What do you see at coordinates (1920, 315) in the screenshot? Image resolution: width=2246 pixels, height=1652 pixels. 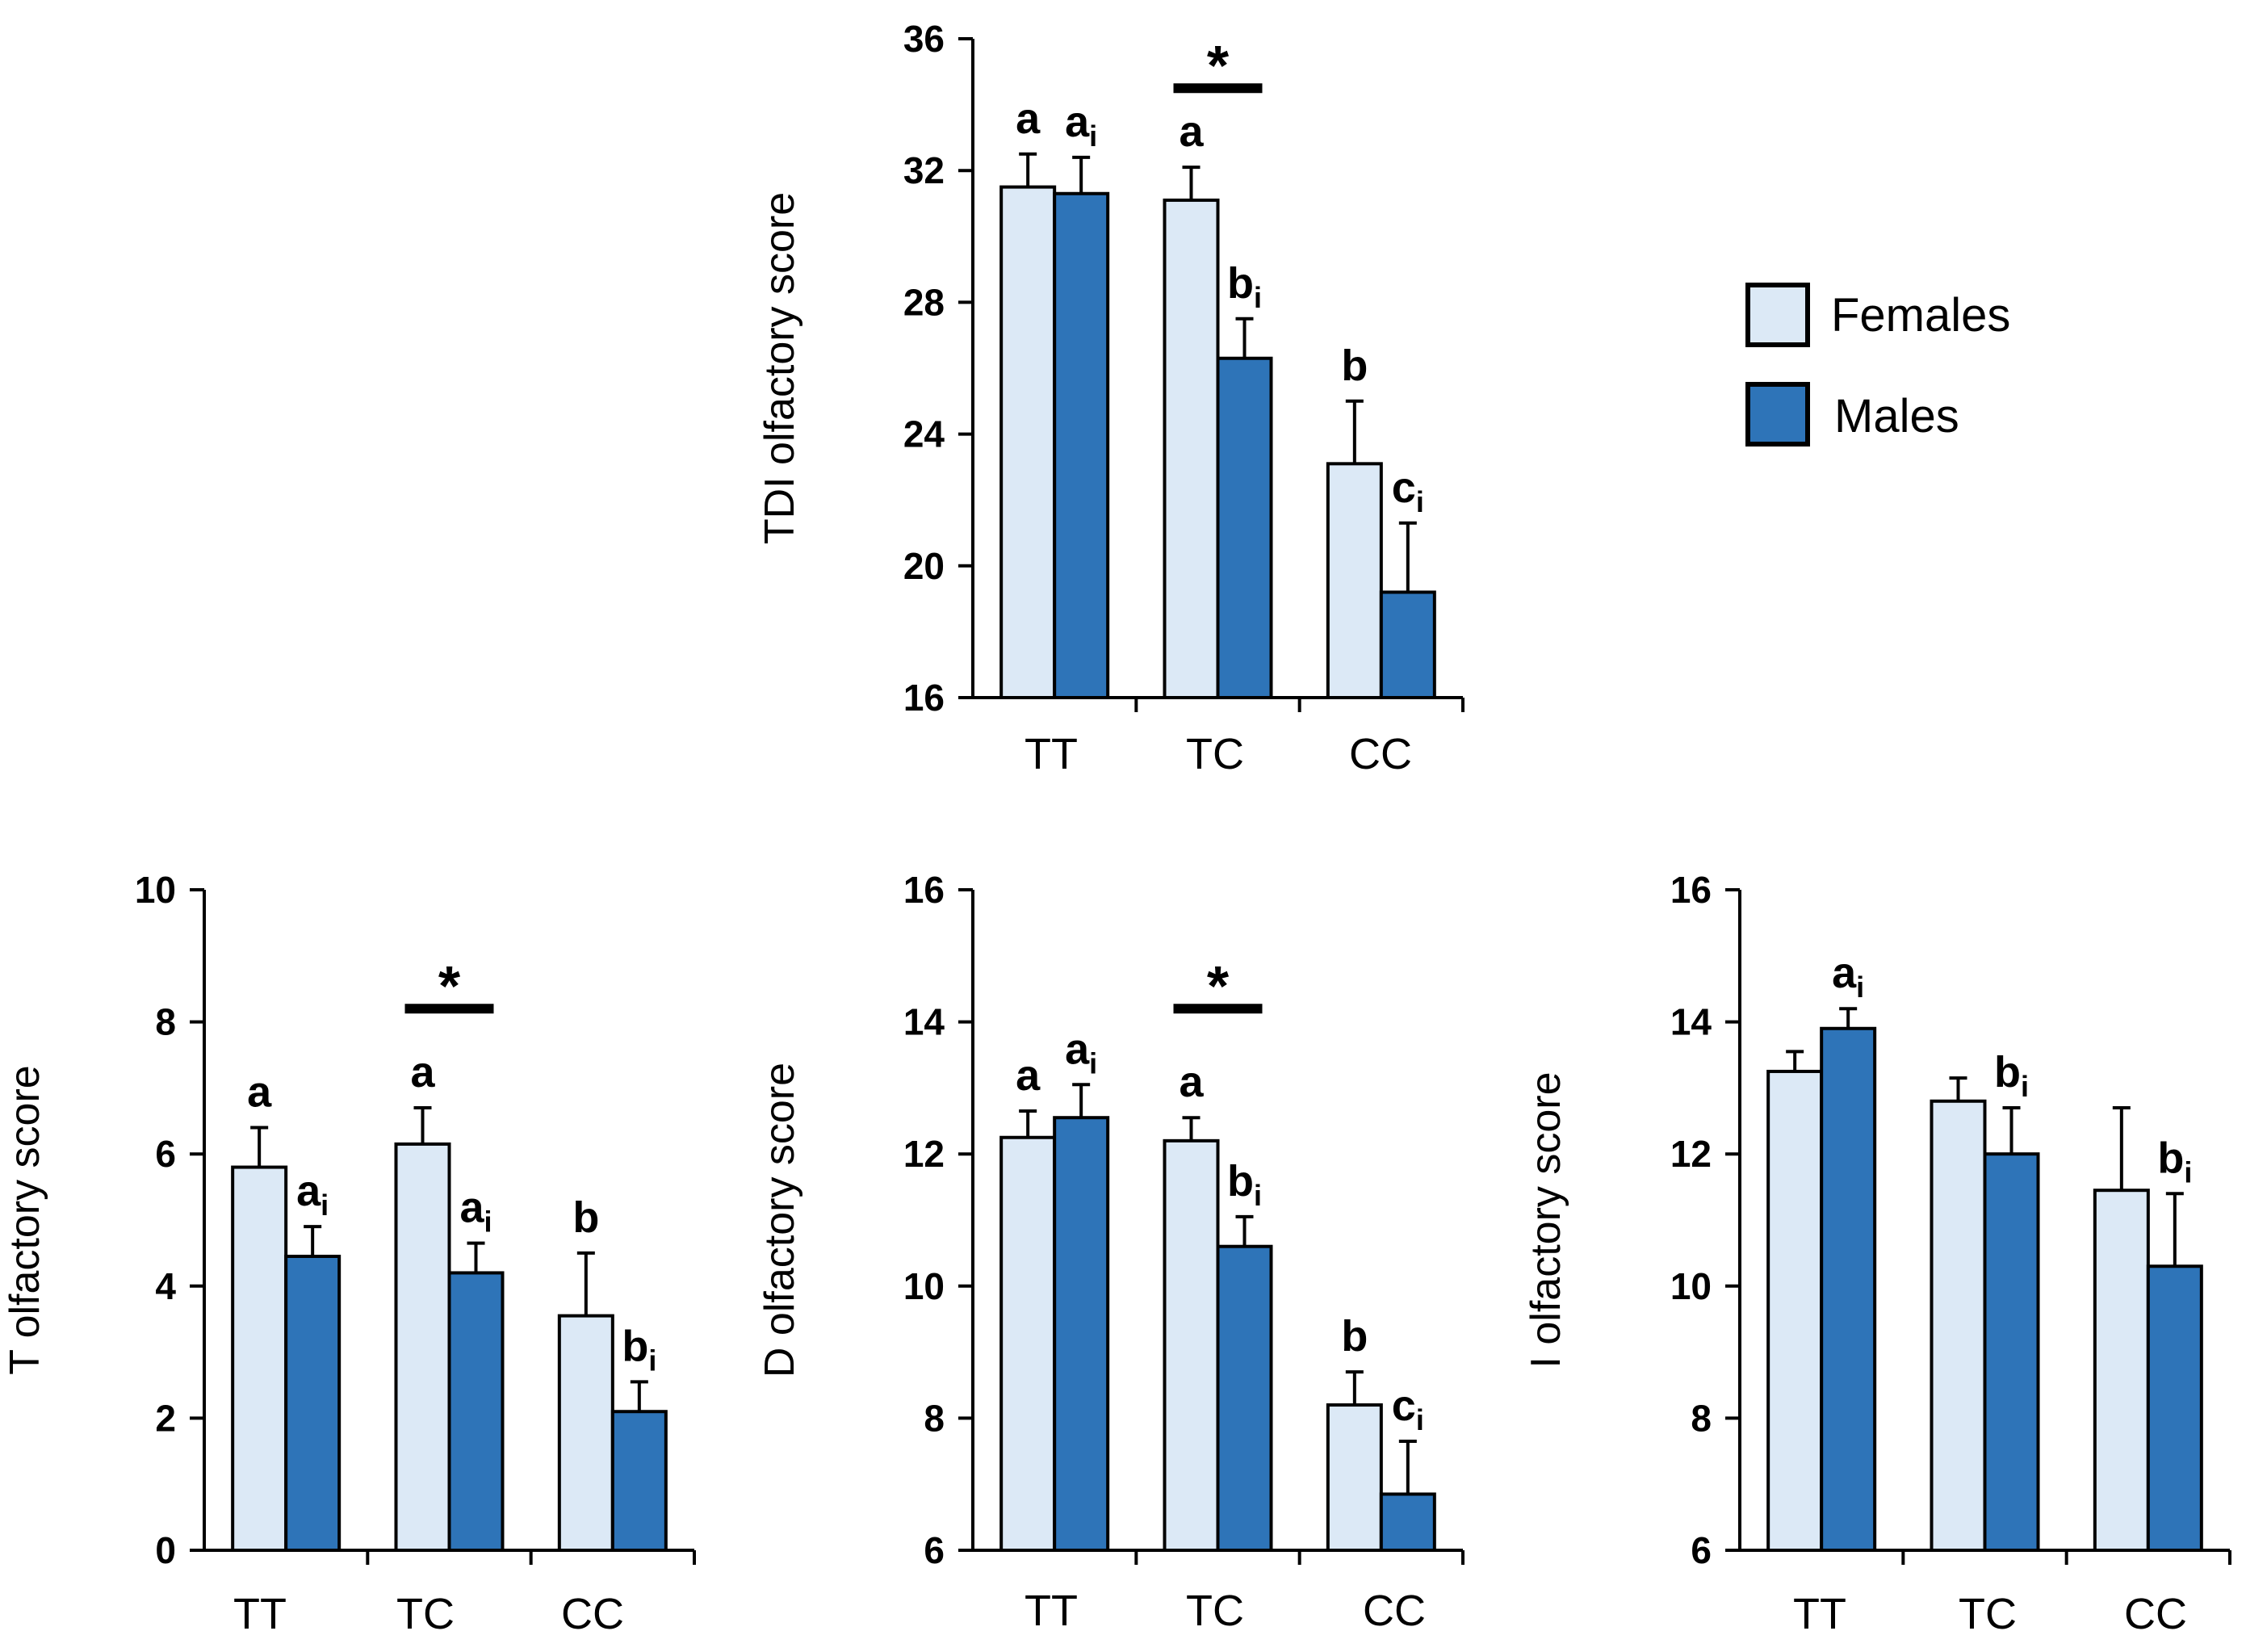 I see `legend-label-females: Females` at bounding box center [1920, 315].